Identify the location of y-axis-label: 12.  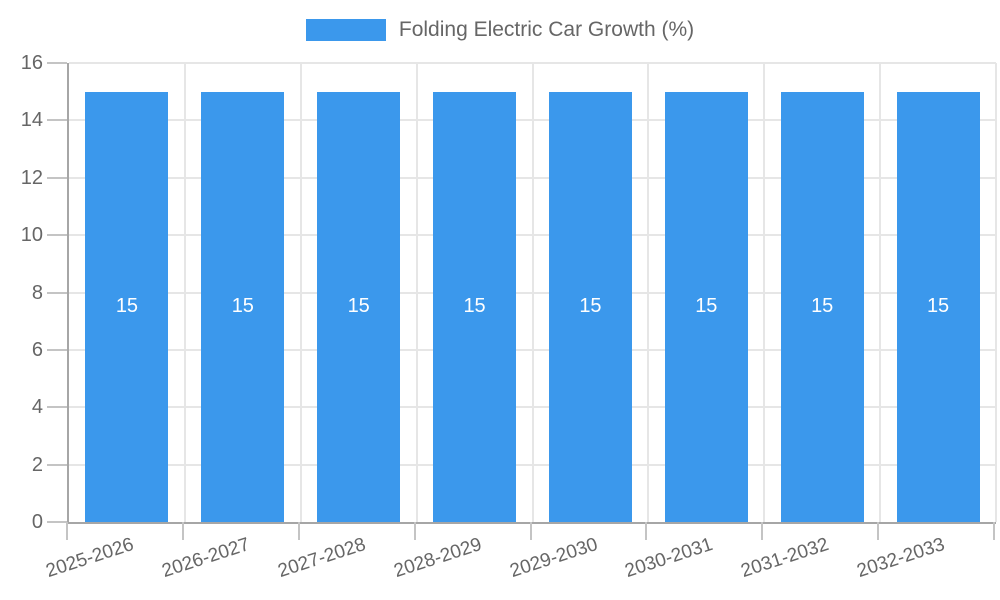
(31, 177).